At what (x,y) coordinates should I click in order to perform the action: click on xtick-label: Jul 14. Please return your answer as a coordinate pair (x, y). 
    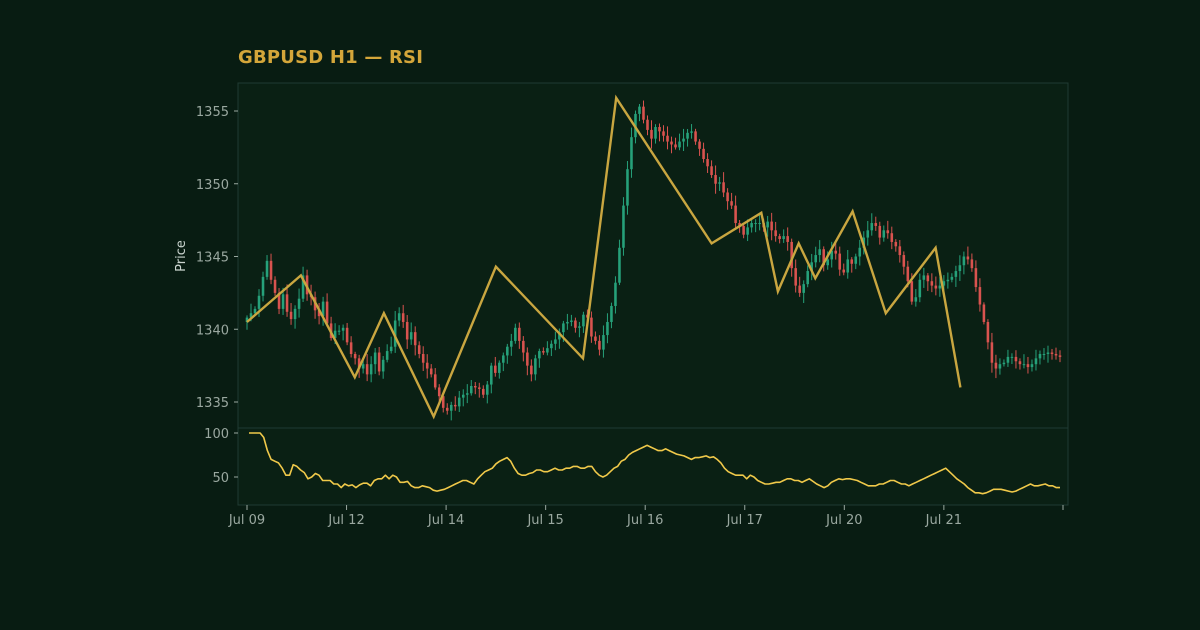
    Looking at the image, I should click on (445, 520).